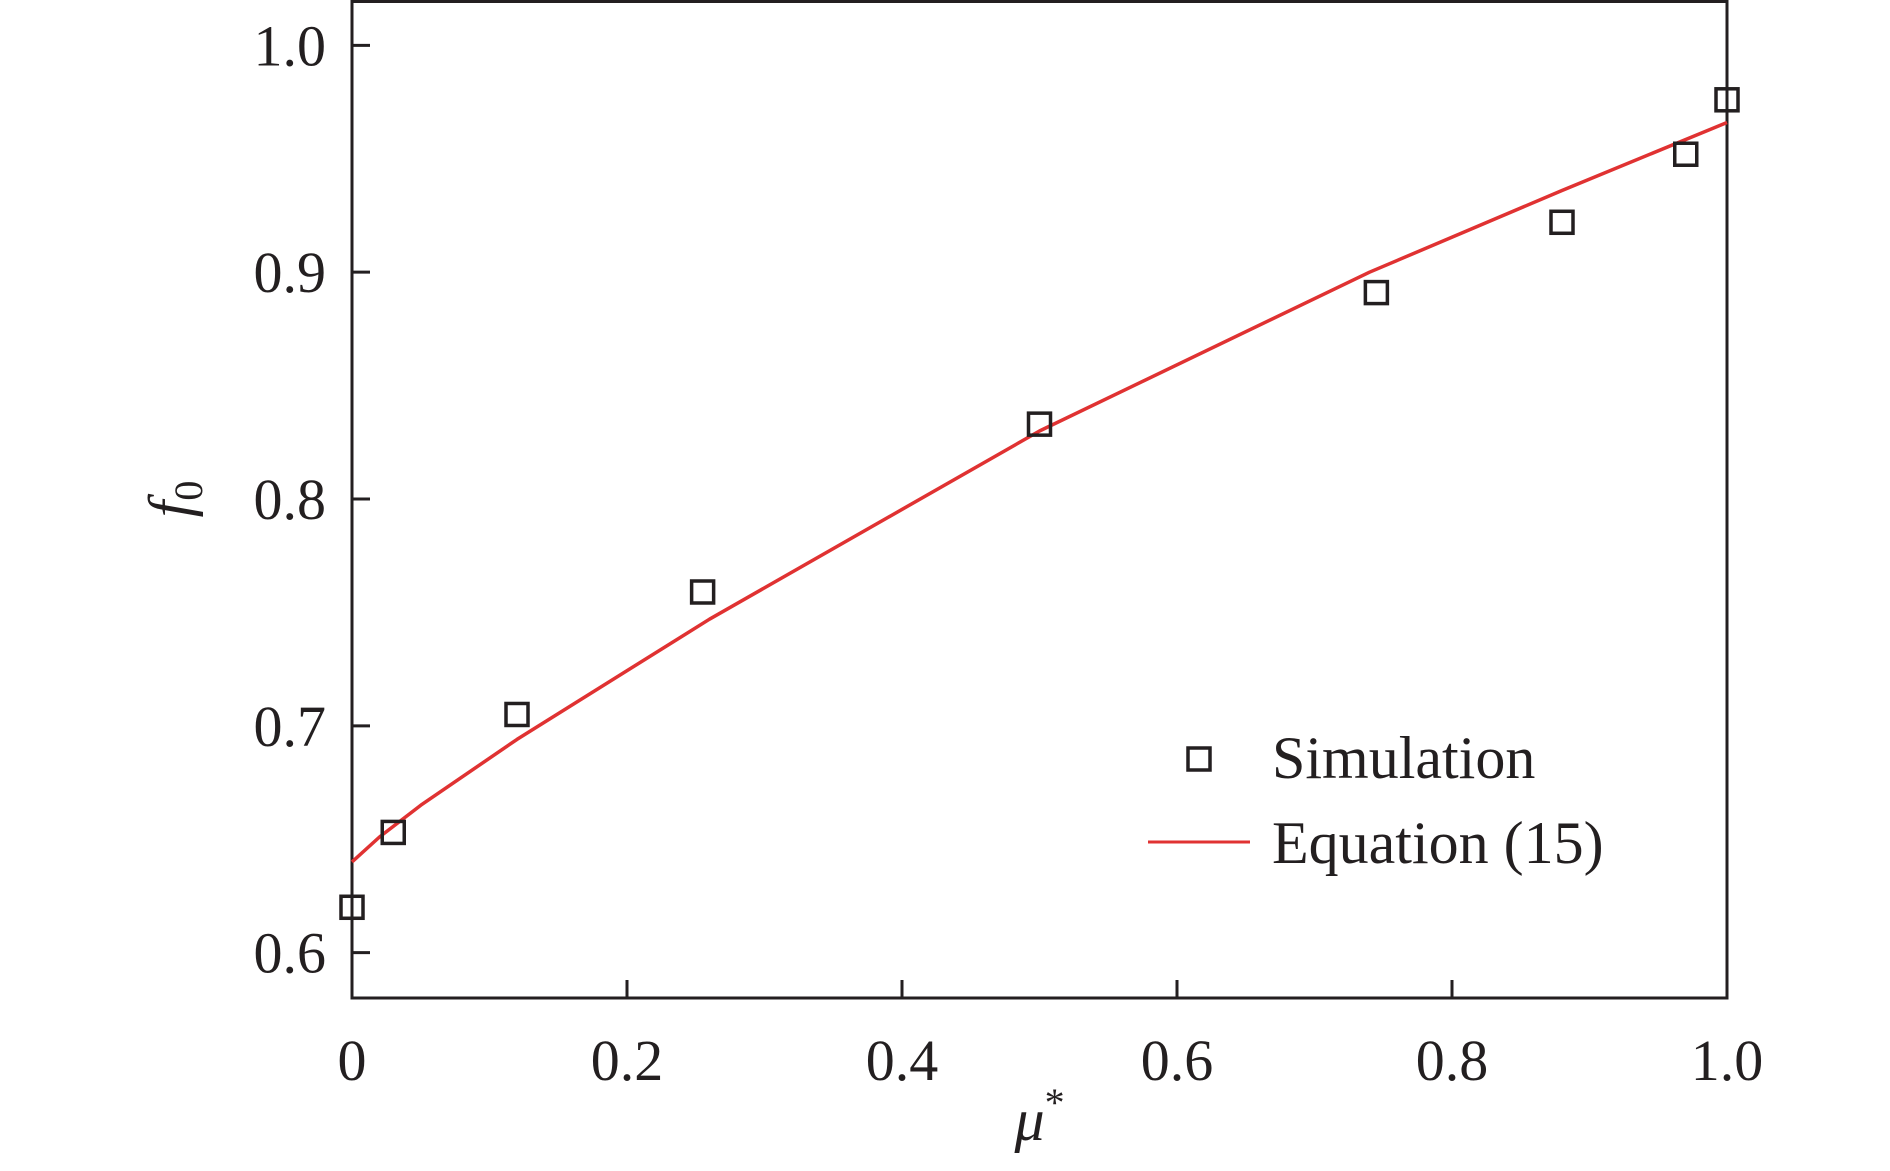  What do you see at coordinates (627, 1060) in the screenshot?
I see `x-tick-label: 0.2` at bounding box center [627, 1060].